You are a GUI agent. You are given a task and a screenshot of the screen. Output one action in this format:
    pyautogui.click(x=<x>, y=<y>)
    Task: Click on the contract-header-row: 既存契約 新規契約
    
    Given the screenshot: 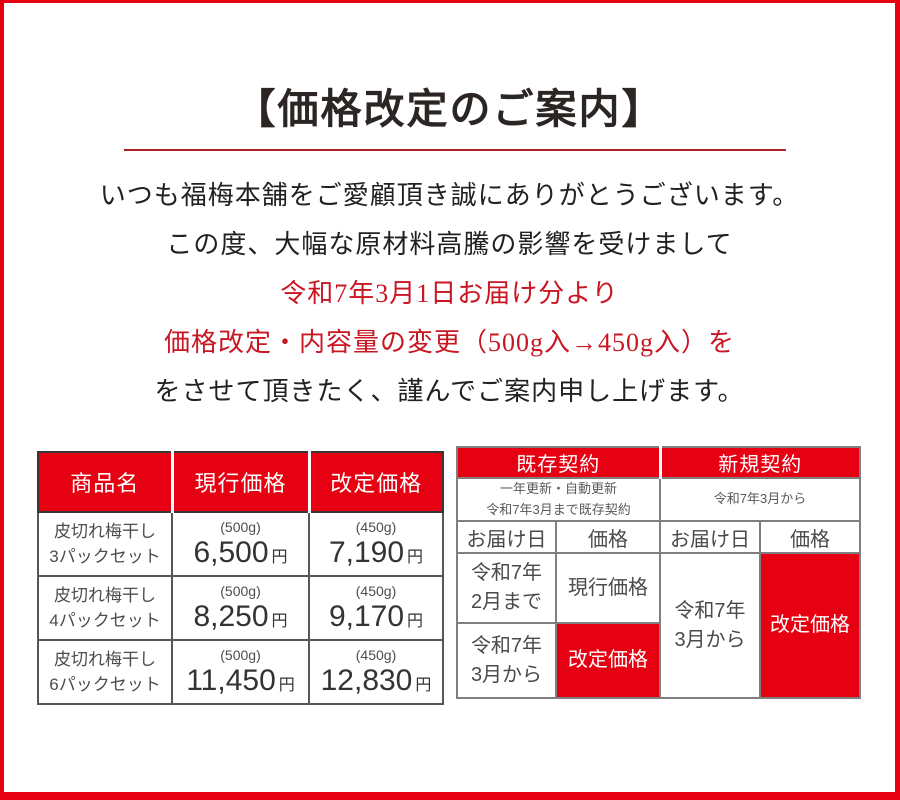 What is the action you would take?
    pyautogui.click(x=658, y=462)
    